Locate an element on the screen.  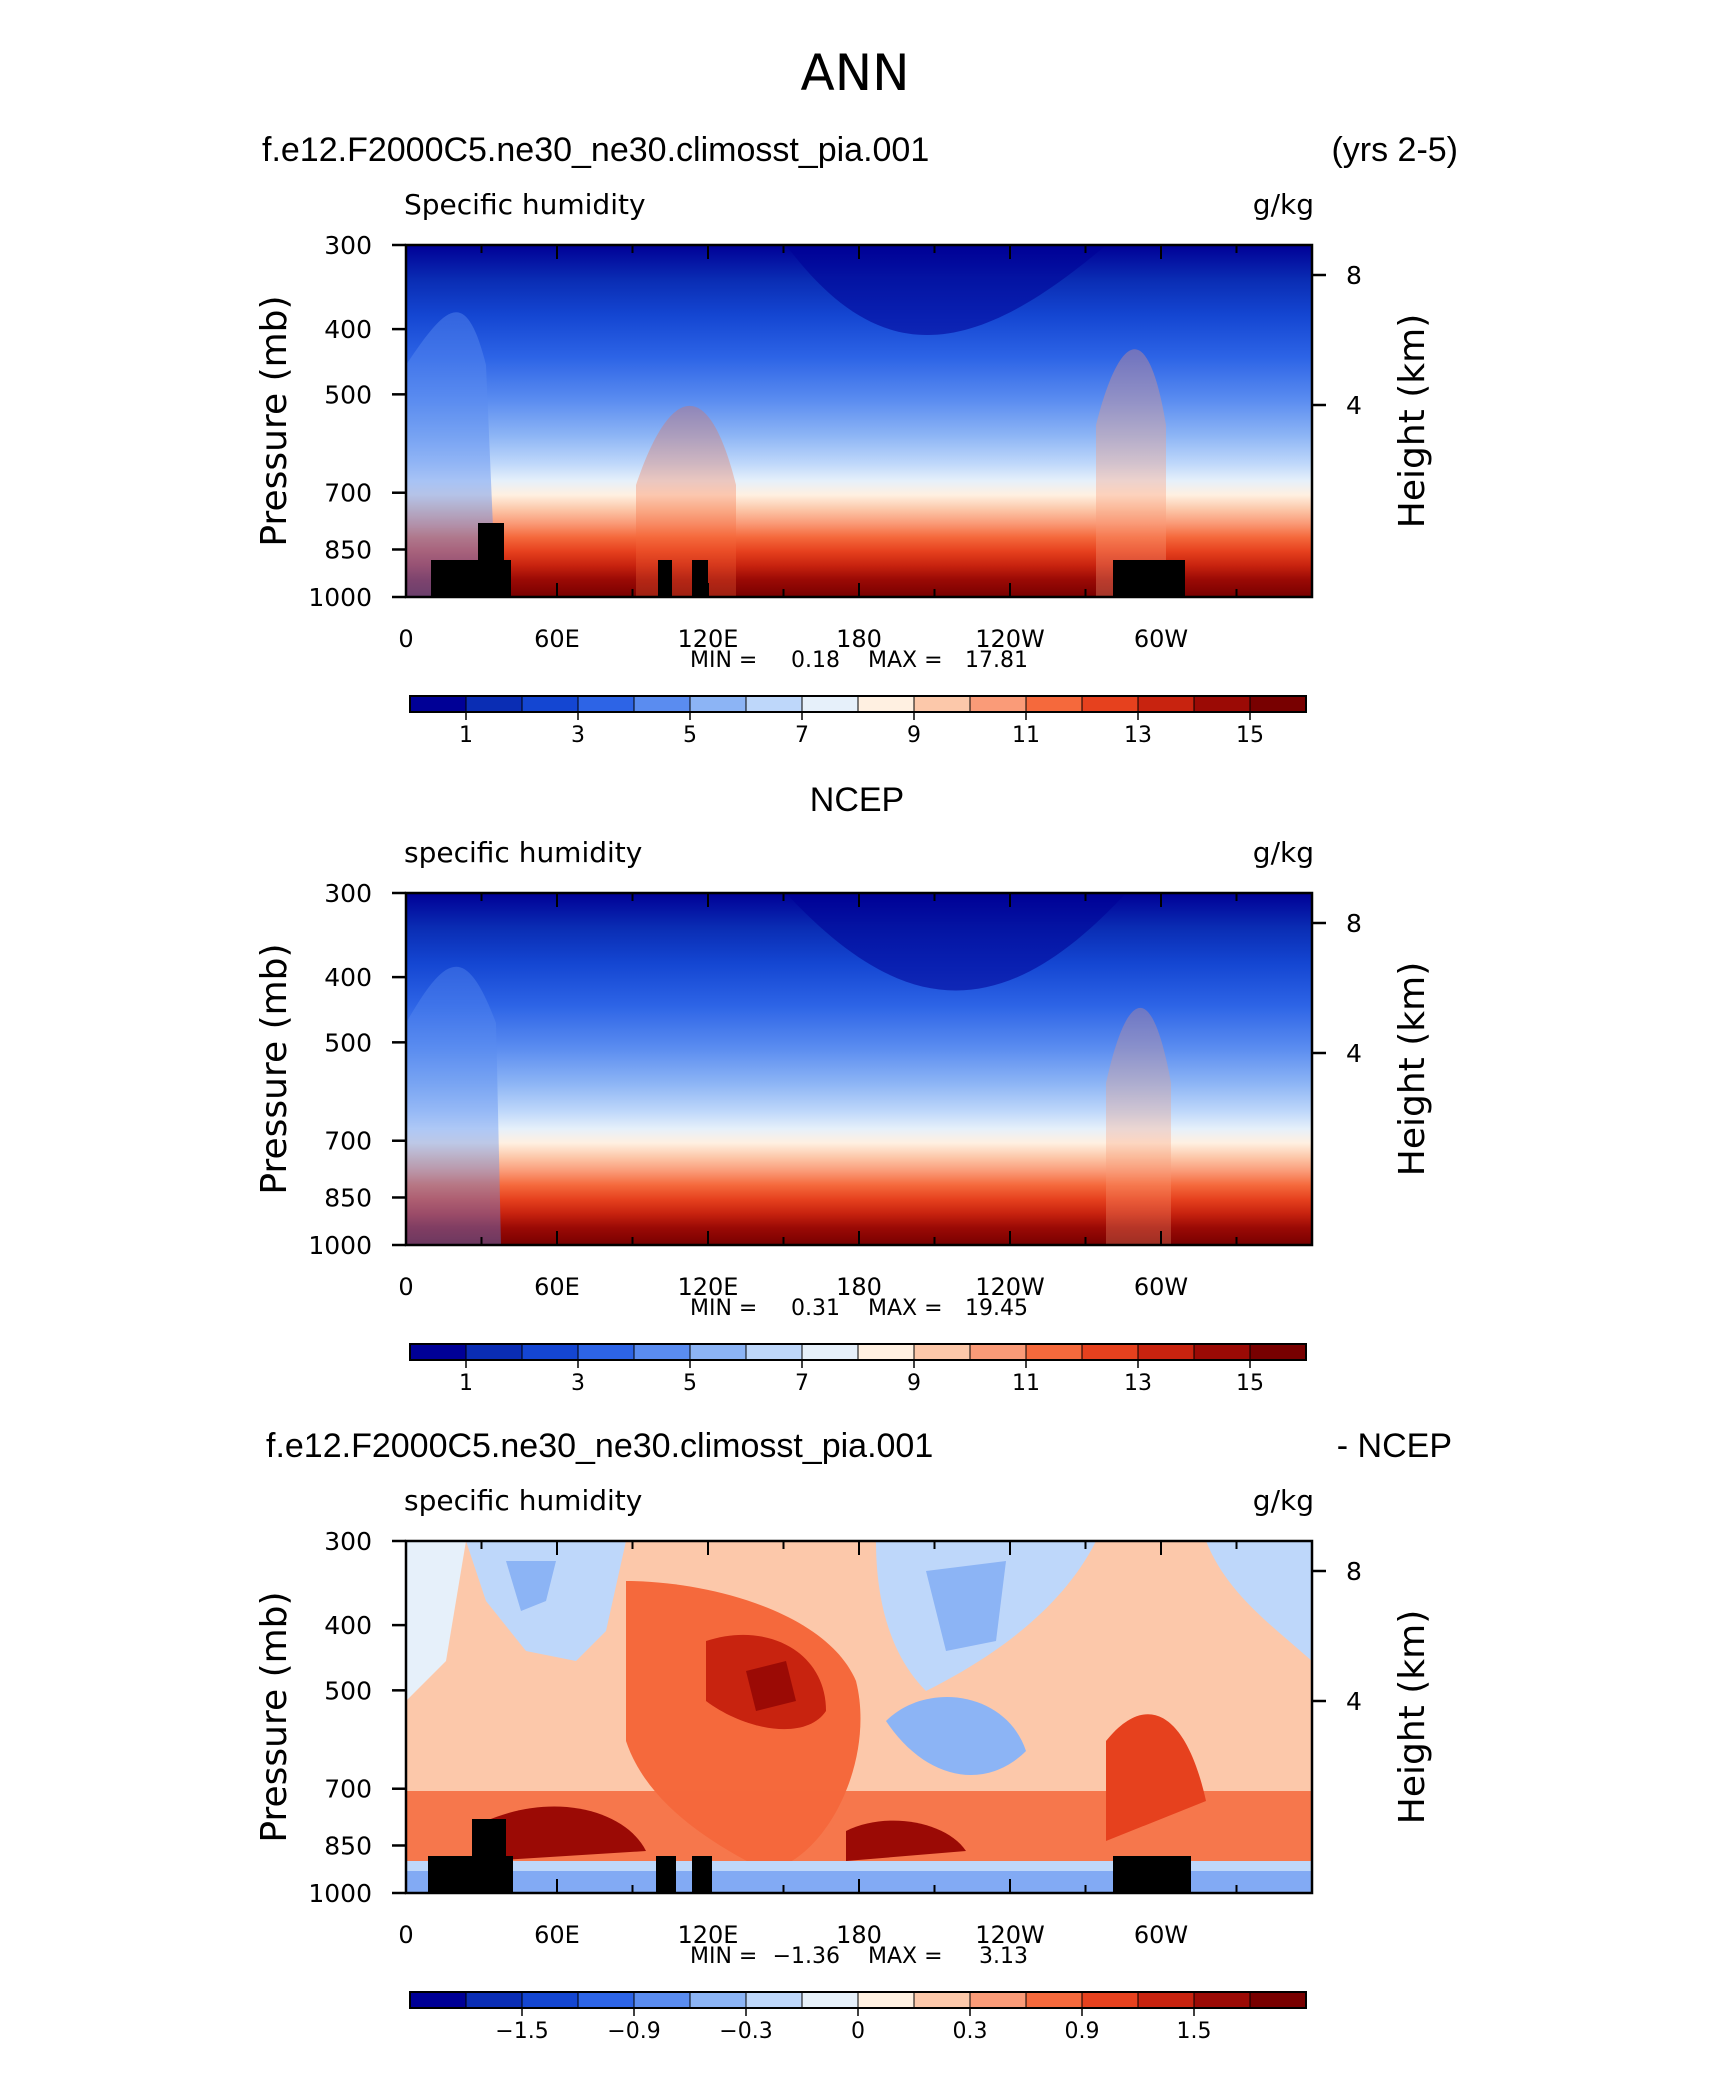
max-value: 19.45 is located at coordinates (996, 1308).